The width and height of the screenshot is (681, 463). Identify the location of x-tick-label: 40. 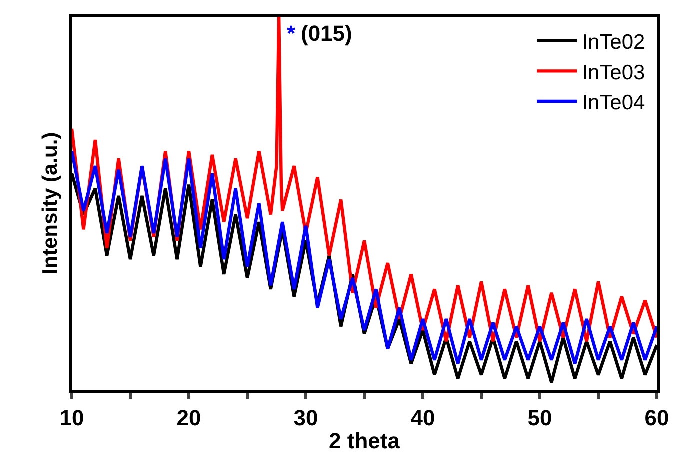
(423, 417).